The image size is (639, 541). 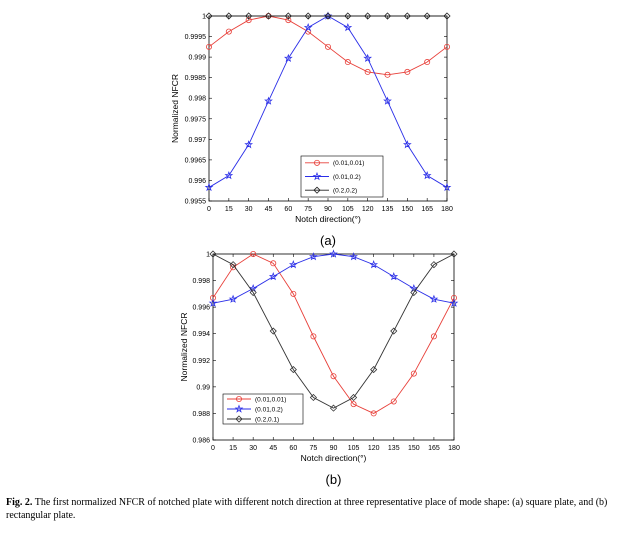 What do you see at coordinates (203, 387) in the screenshot?
I see `y-tick-label: 0.99` at bounding box center [203, 387].